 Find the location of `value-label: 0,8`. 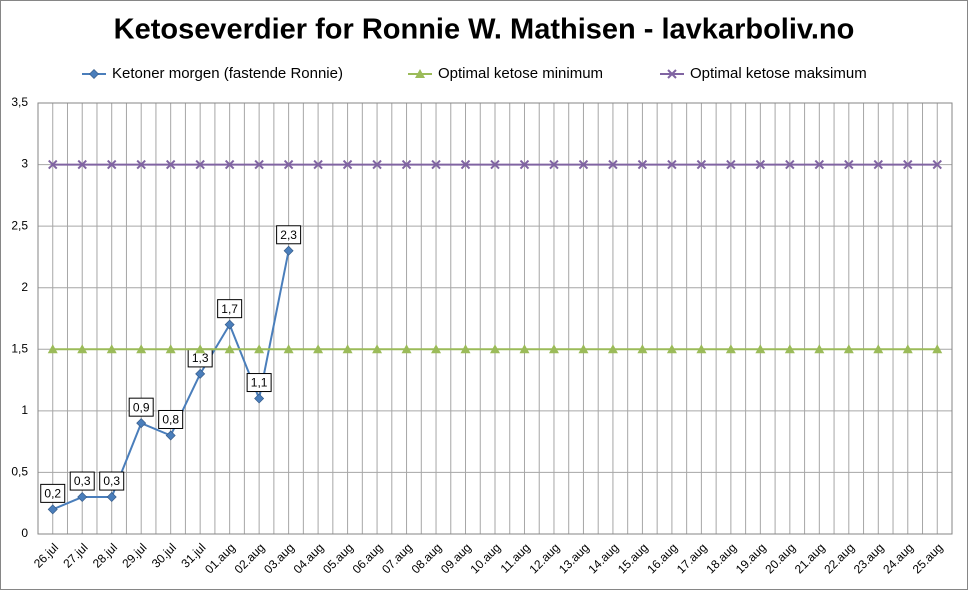

value-label: 0,8 is located at coordinates (170, 420).